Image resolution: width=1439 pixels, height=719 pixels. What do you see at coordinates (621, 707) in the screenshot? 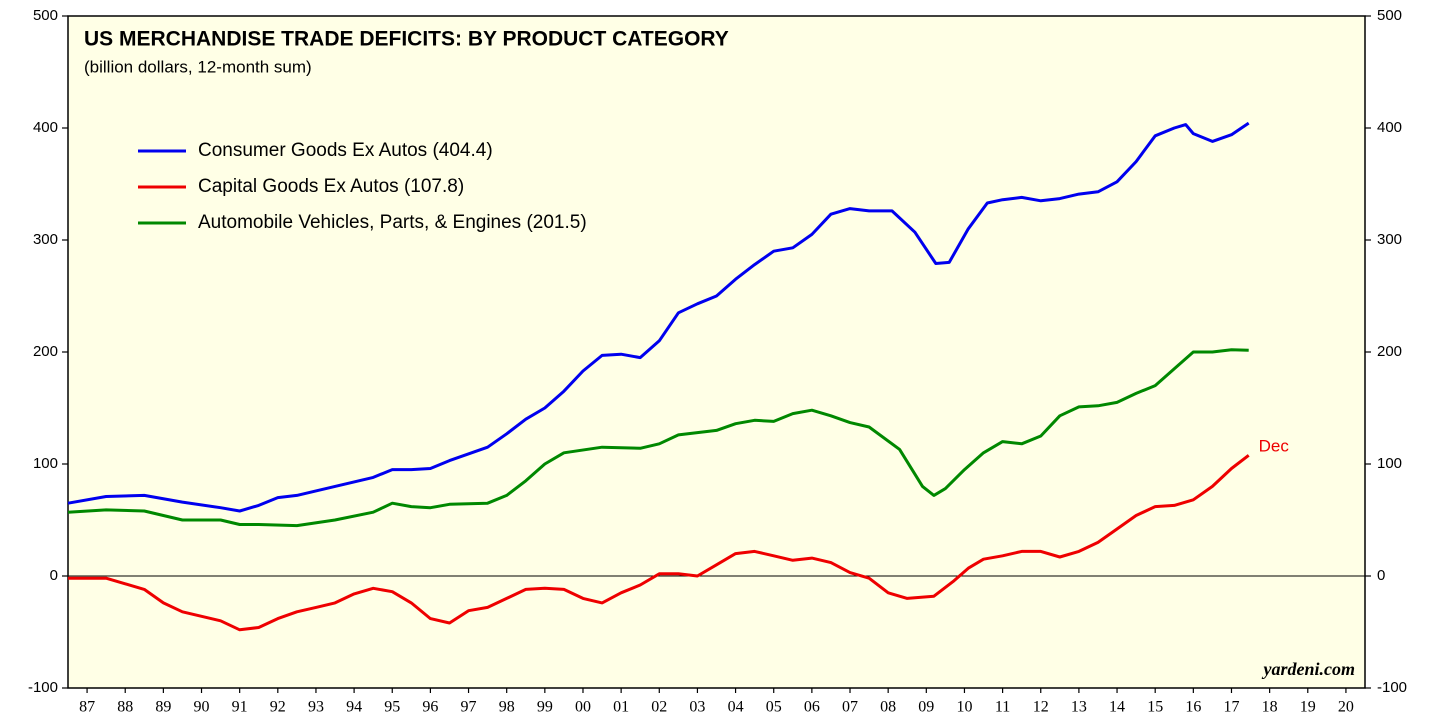
I see `x-tick-label: 01` at bounding box center [621, 707].